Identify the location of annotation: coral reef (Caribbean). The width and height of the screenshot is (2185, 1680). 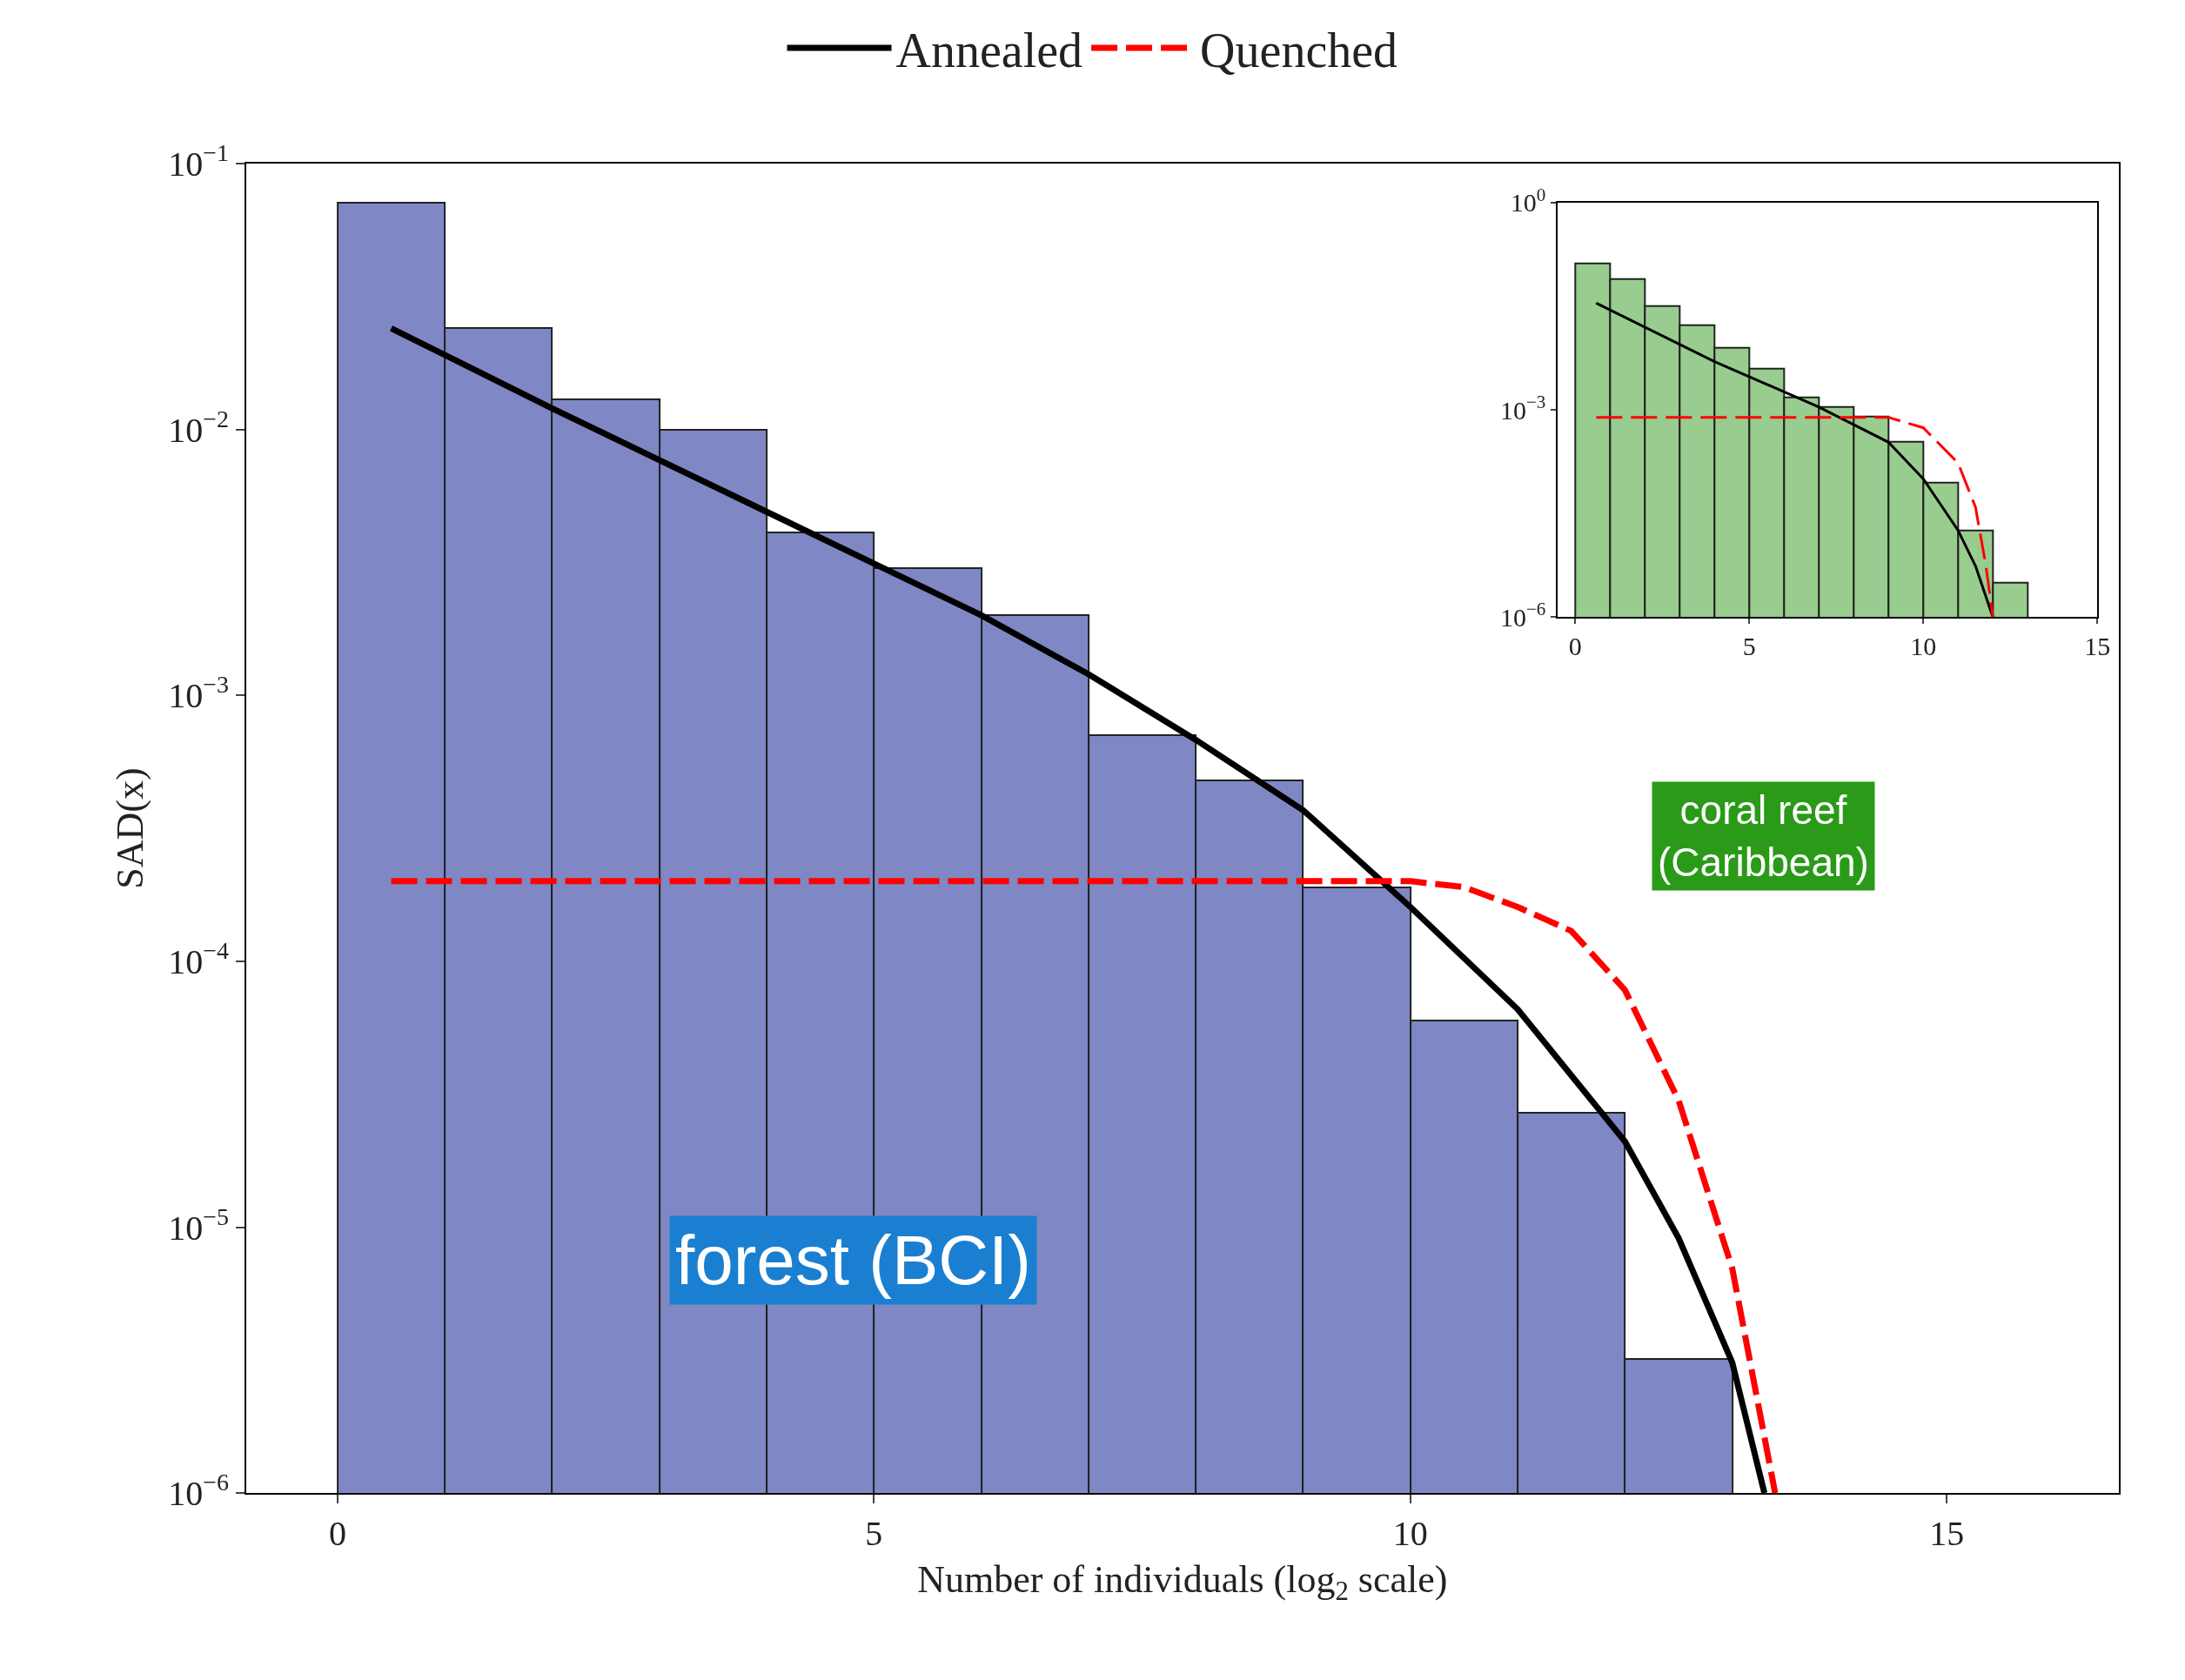
(1763, 836).